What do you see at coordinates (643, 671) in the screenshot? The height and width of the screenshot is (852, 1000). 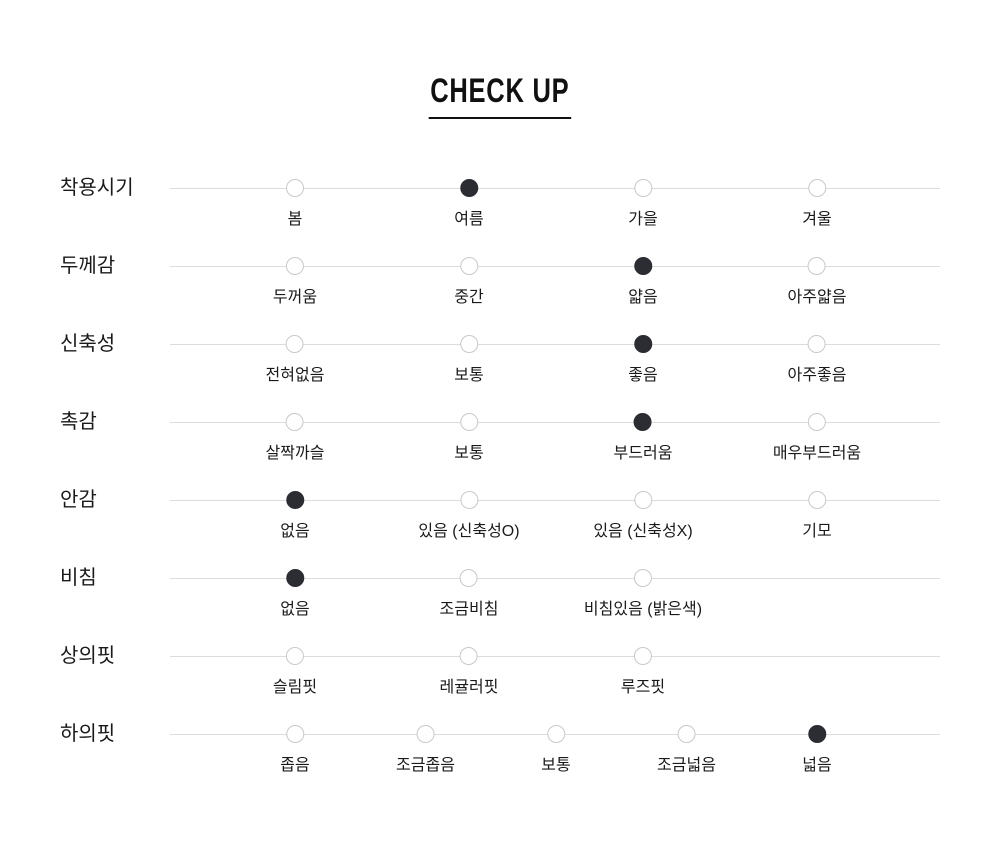 I see `scale-option: 루즈핏` at bounding box center [643, 671].